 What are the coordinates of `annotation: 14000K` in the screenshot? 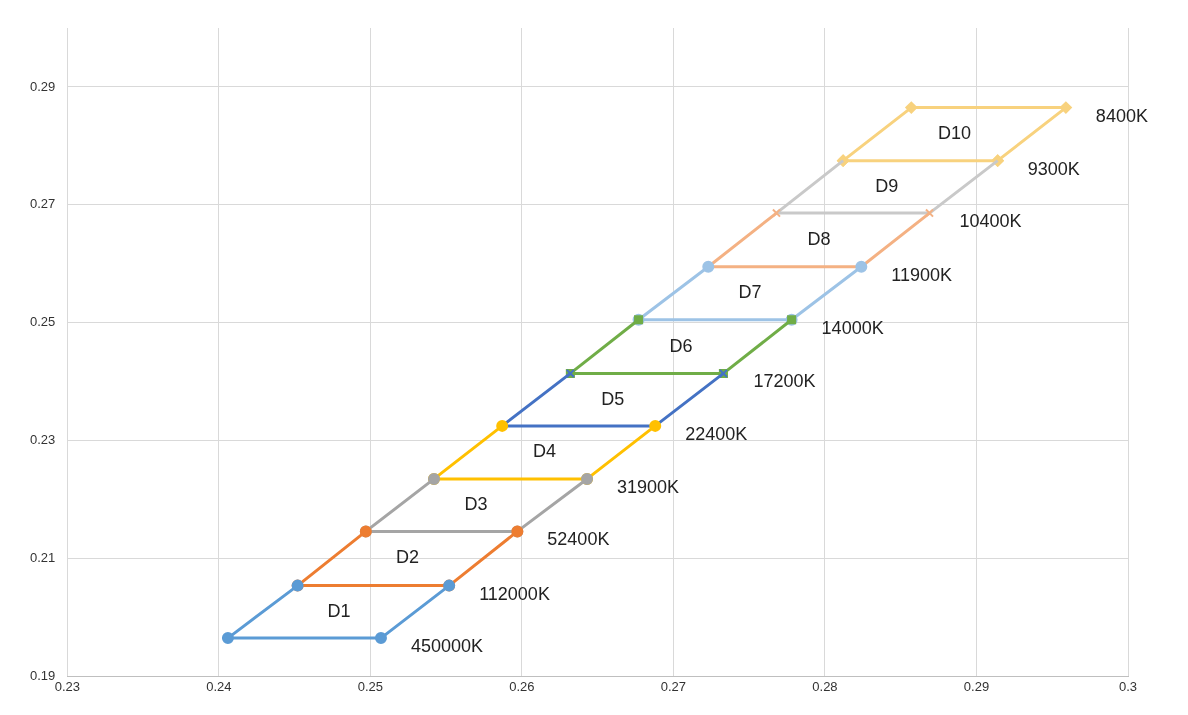 It's located at (852, 327).